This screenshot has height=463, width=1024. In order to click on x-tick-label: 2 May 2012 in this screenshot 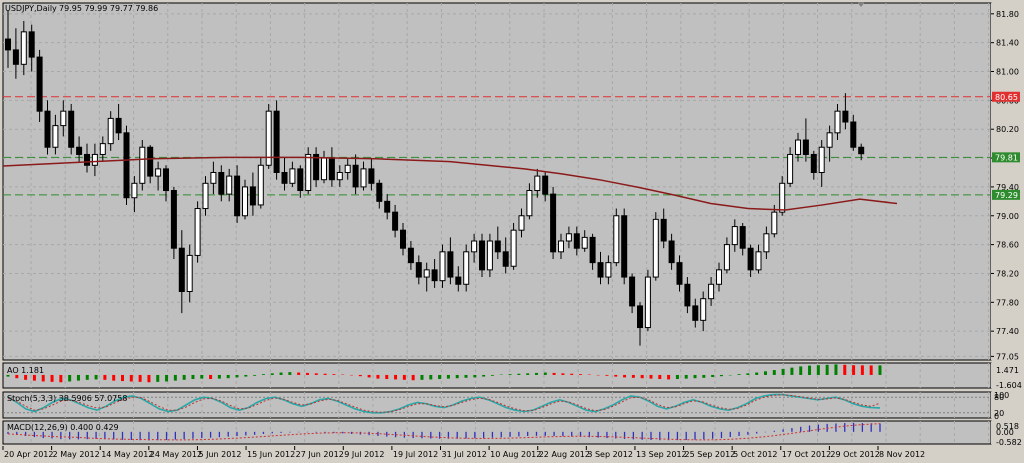, I will do `click(76, 454)`.